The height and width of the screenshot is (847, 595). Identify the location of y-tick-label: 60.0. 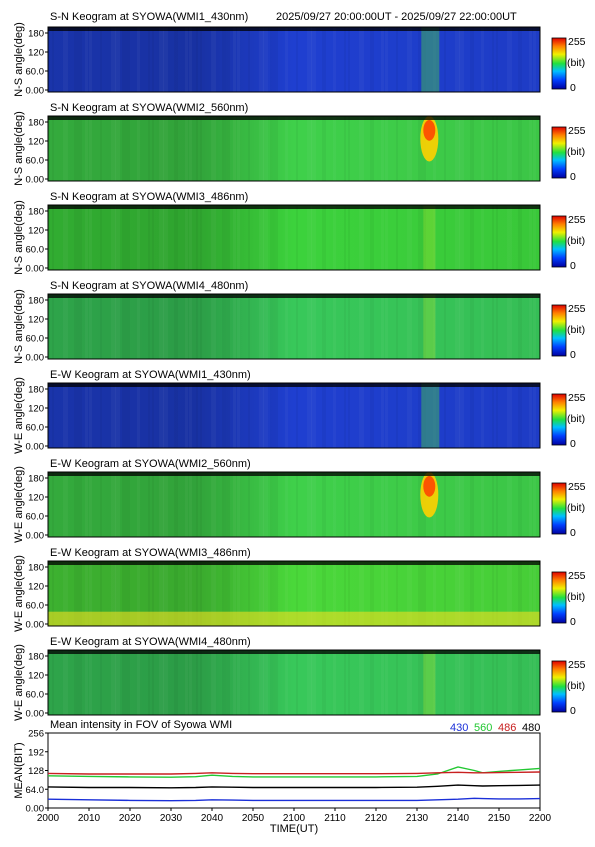
(35, 606).